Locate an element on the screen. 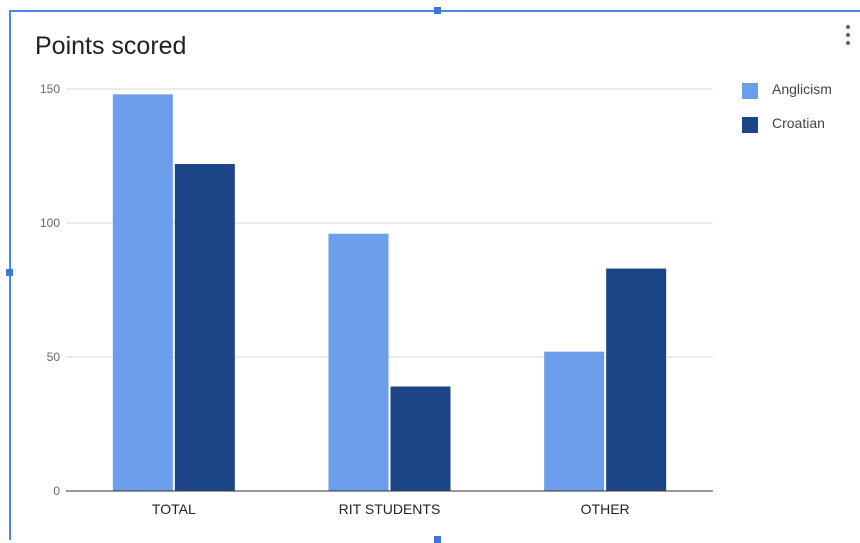 The width and height of the screenshot is (860, 543). bar-anglicism-other is located at coordinates (574, 421).